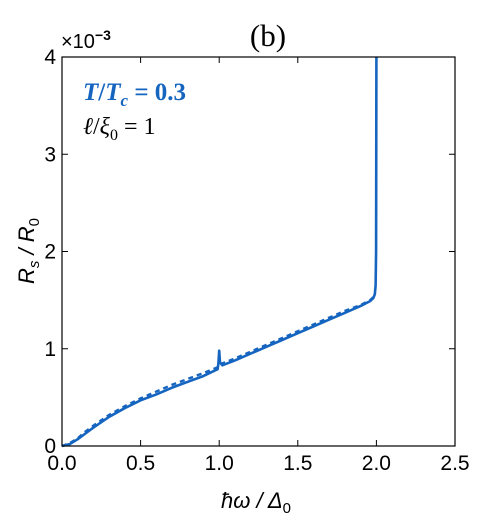 Image resolution: width=478 pixels, height=523 pixels. Describe the element at coordinates (28, 251) in the screenshot. I see `y-axis-label: Rs / R0` at that location.